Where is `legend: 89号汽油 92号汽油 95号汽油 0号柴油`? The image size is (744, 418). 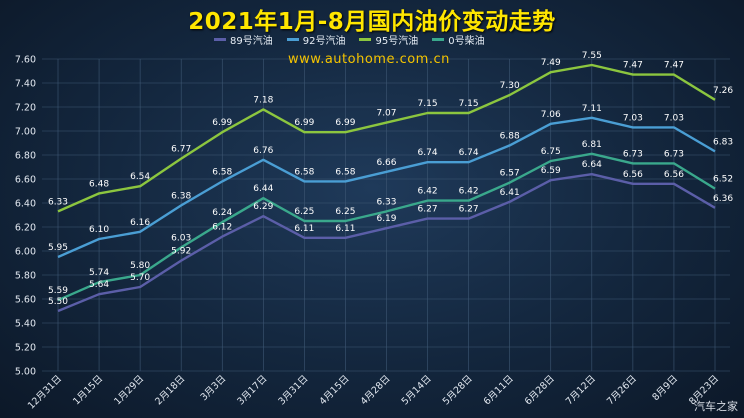 legend: 89号汽油 92号汽油 95号汽油 0号柴油 is located at coordinates (349, 39).